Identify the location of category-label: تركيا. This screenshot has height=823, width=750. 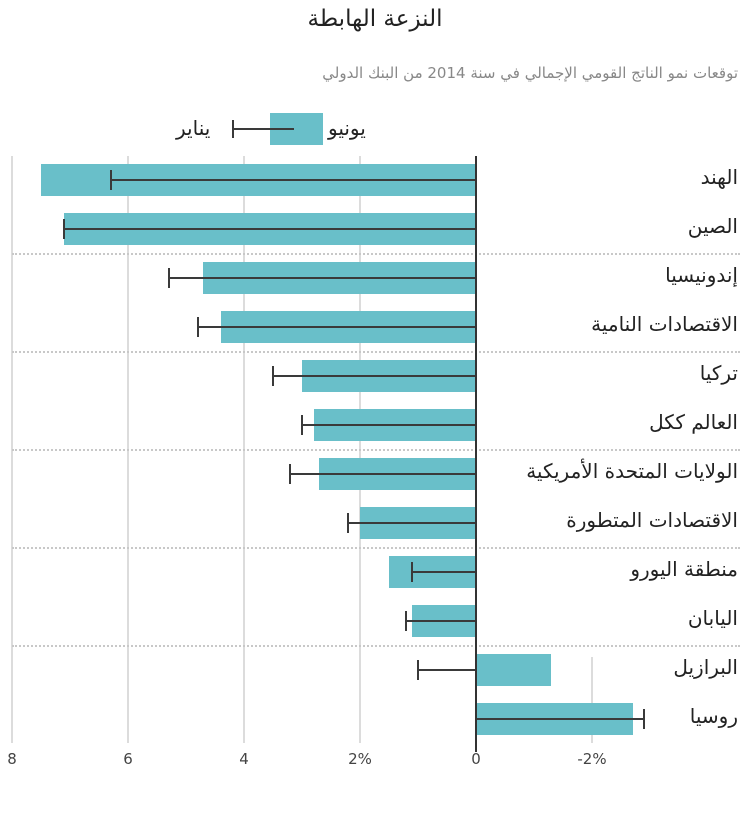
(718, 373).